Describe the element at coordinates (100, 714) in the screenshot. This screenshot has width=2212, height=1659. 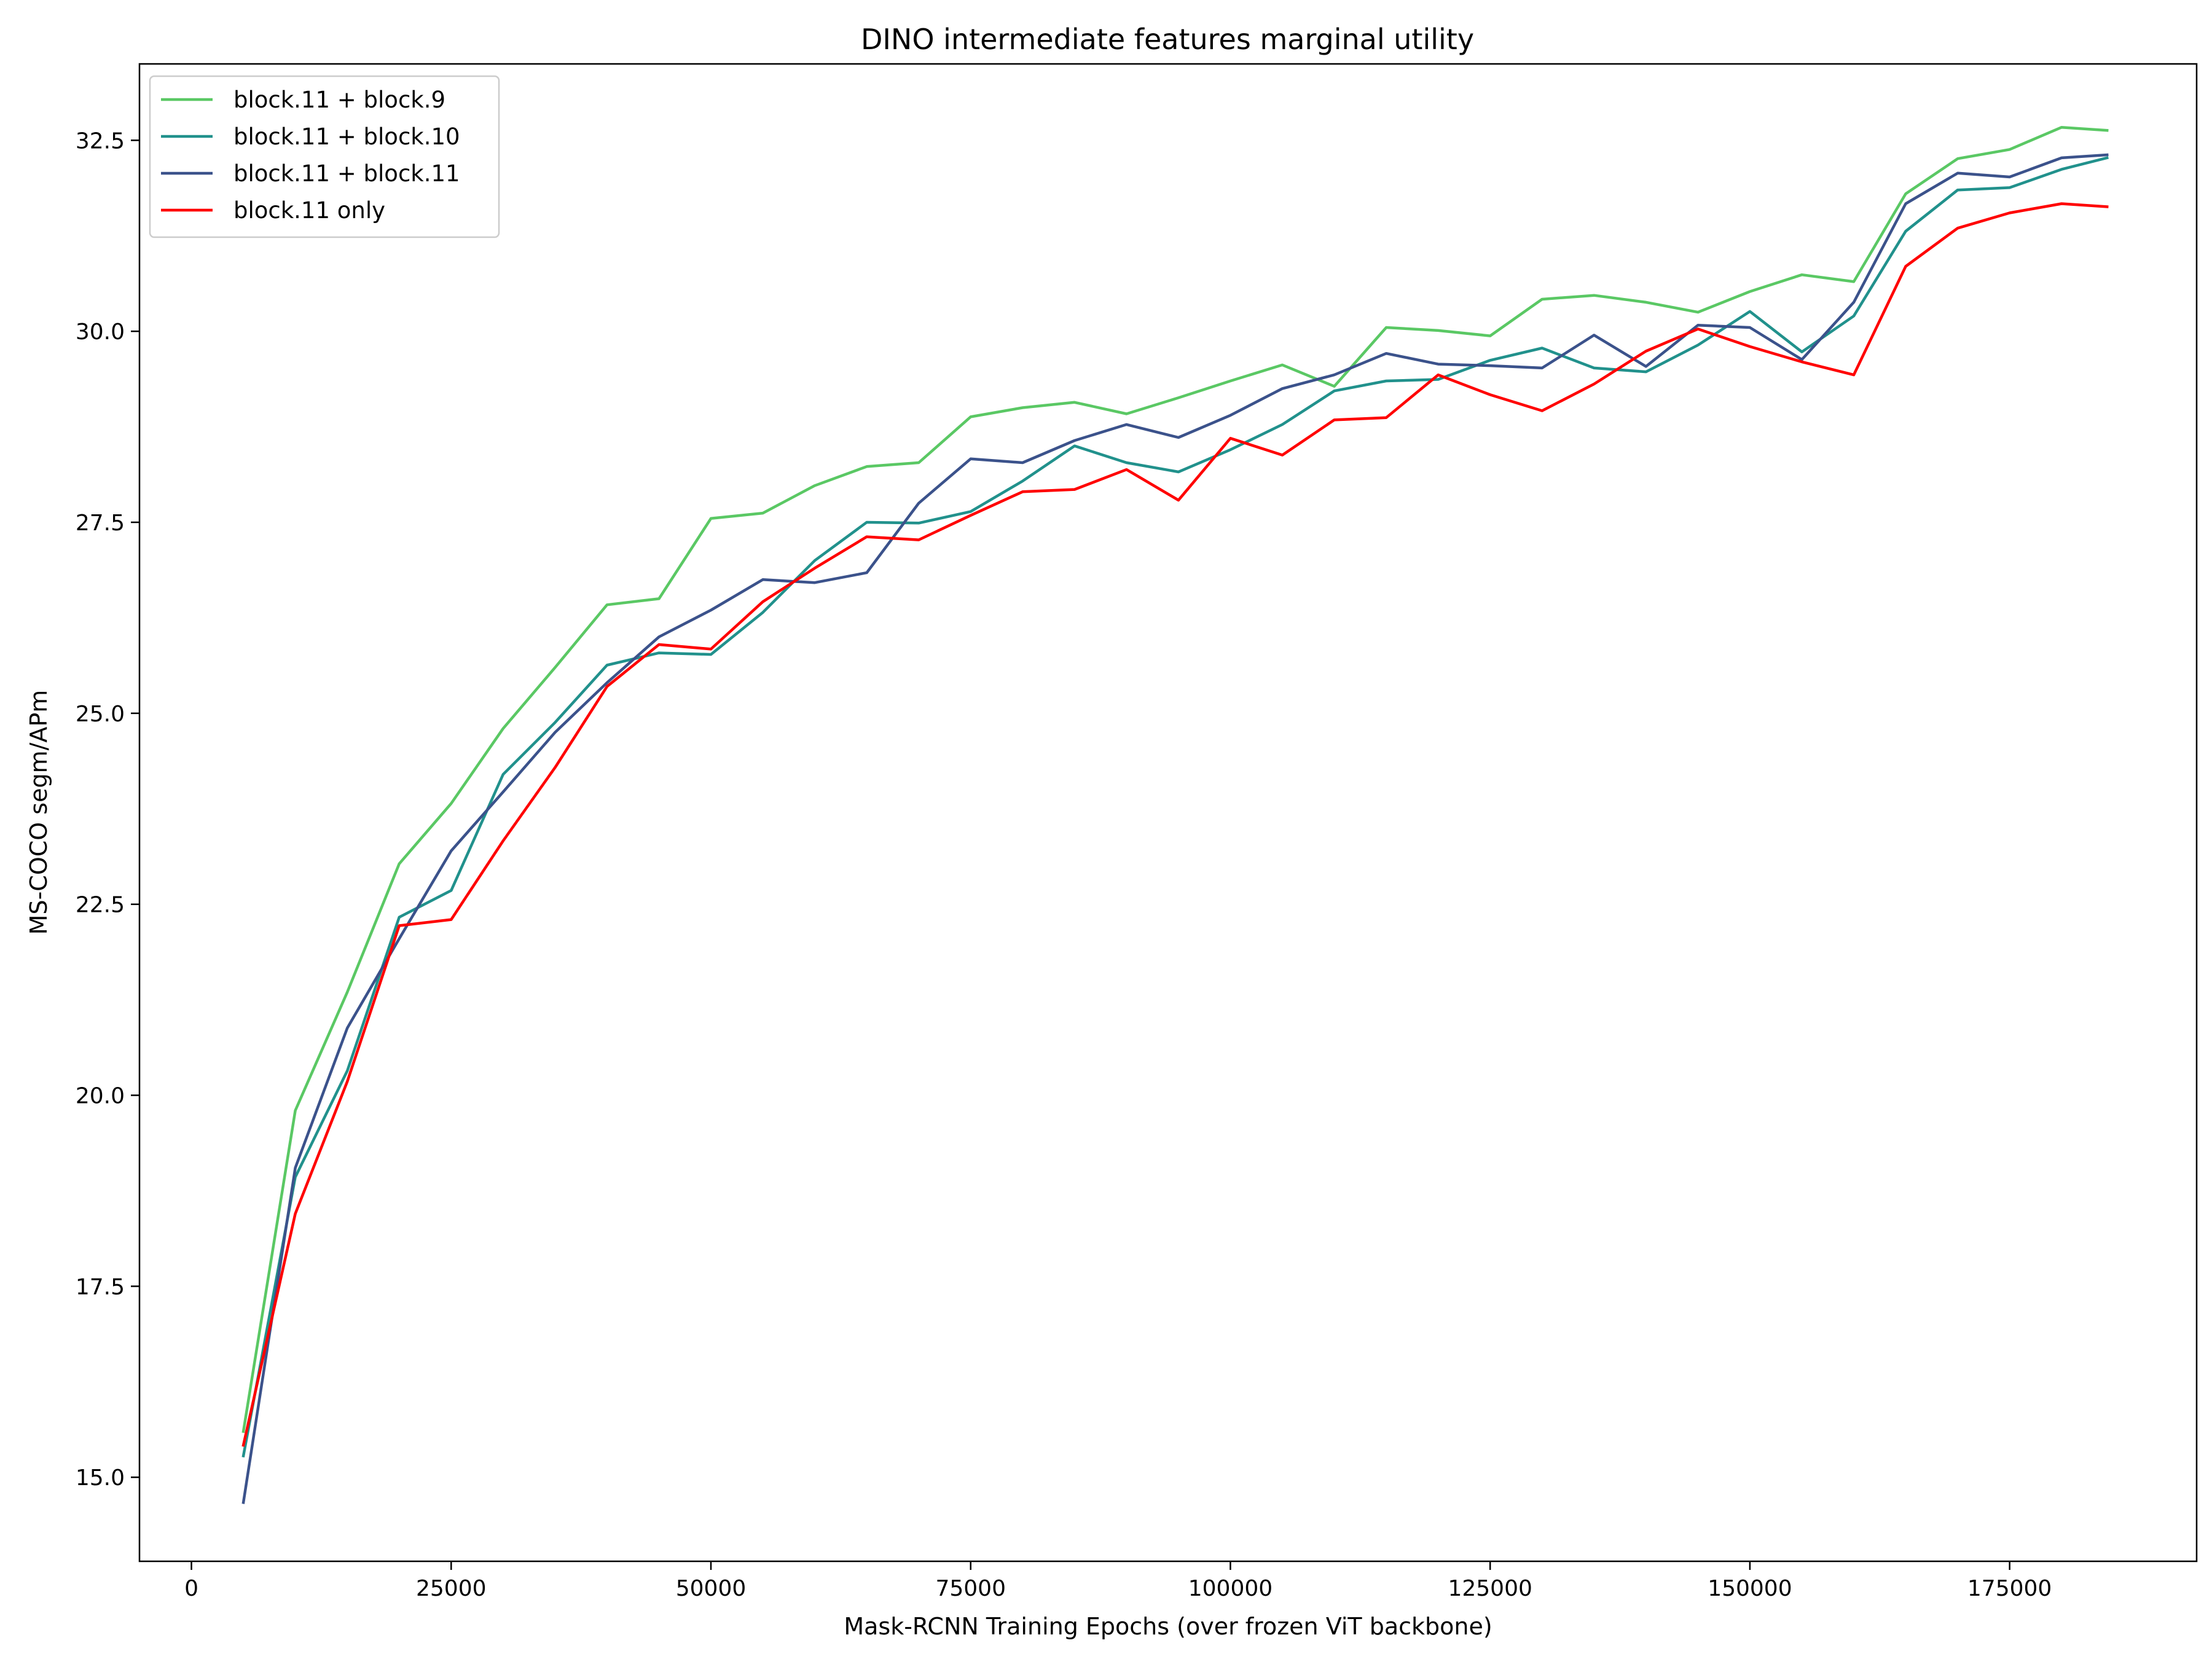
I see `y-tick-label: 25.0` at that location.